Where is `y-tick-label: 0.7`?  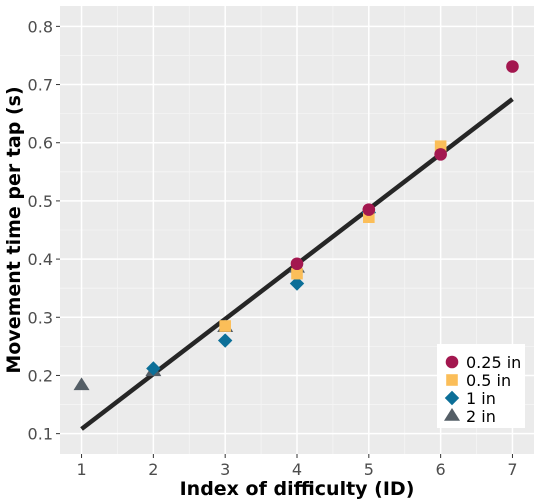
y-tick-label: 0.7 is located at coordinates (40, 85).